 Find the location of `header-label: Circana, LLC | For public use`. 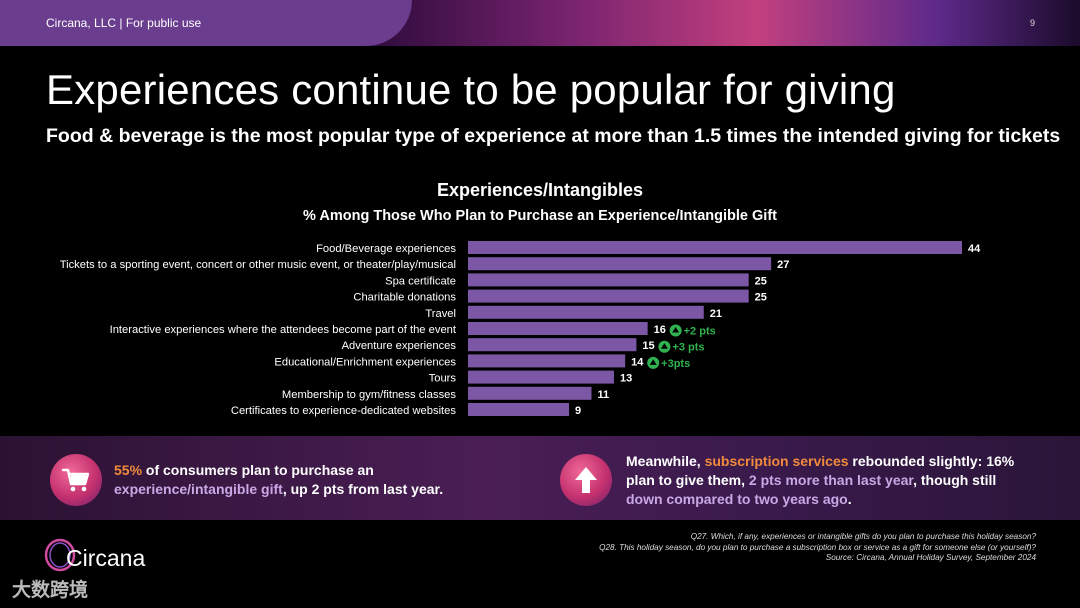

header-label: Circana, LLC | For public use is located at coordinates (123, 23).